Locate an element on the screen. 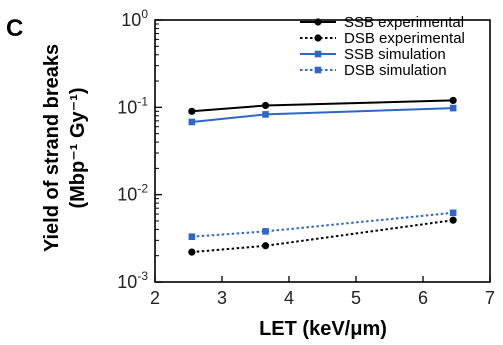 This screenshot has height=345, width=503. y-axis: 10⁻³ 10⁻² 10⁻¹ 10⁰ is located at coordinates (139, 149).